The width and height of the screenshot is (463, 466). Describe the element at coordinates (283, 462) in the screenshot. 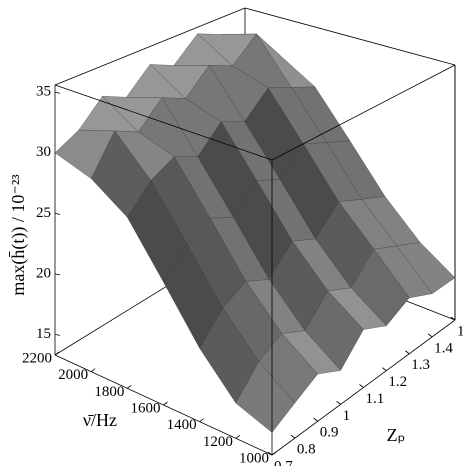

I see `y-tick-label: 0.7` at that location.